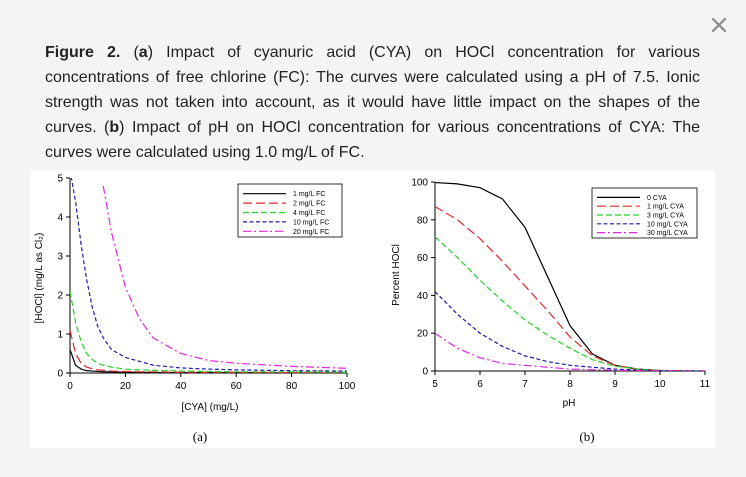  What do you see at coordinates (309, 204) in the screenshot?
I see `legend-label: 2 mg/L FC` at bounding box center [309, 204].